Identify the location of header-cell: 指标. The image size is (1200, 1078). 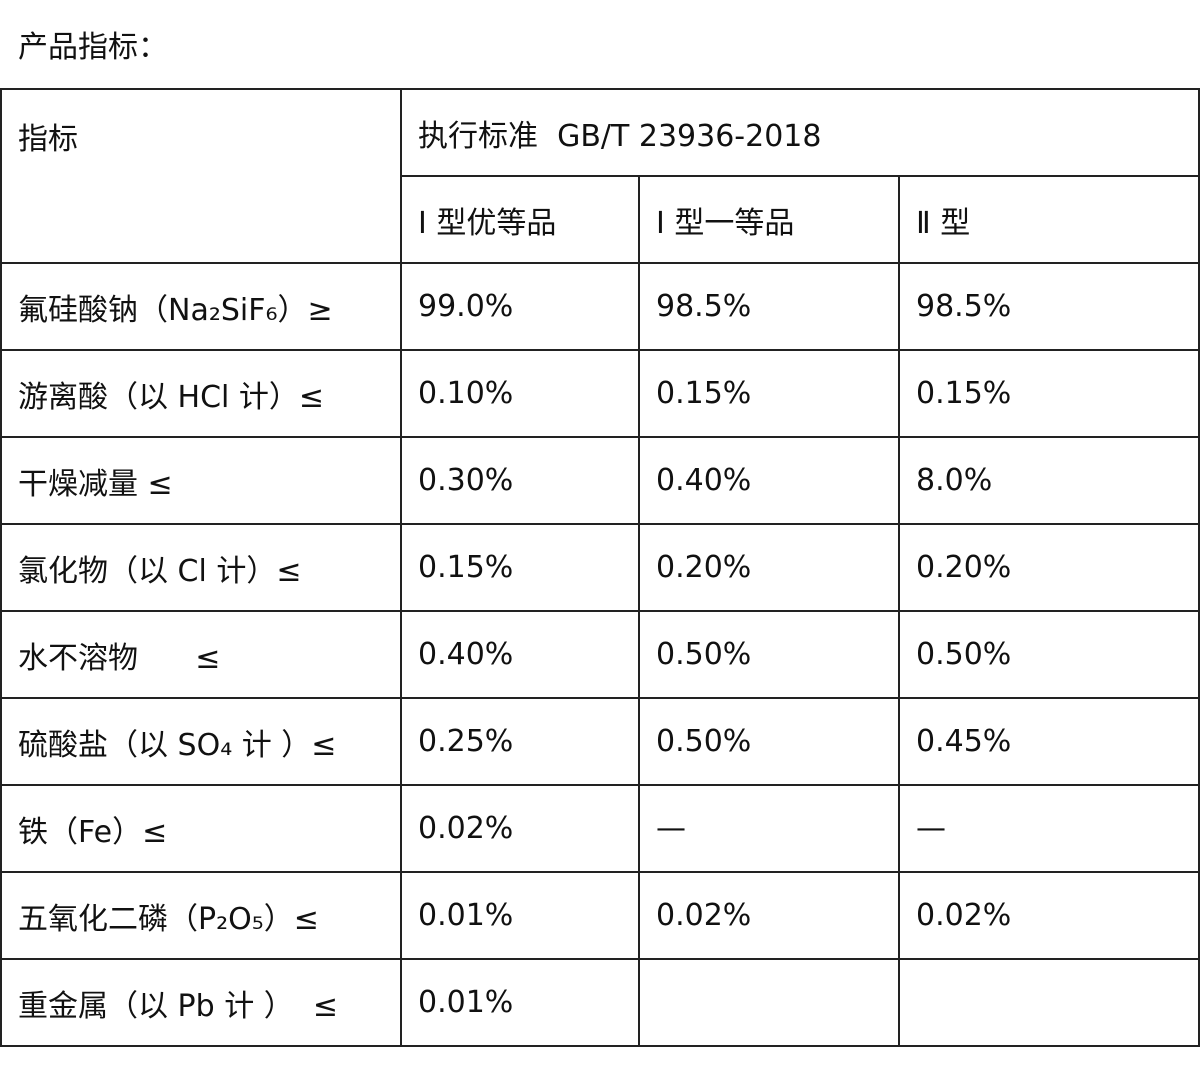
(201, 176).